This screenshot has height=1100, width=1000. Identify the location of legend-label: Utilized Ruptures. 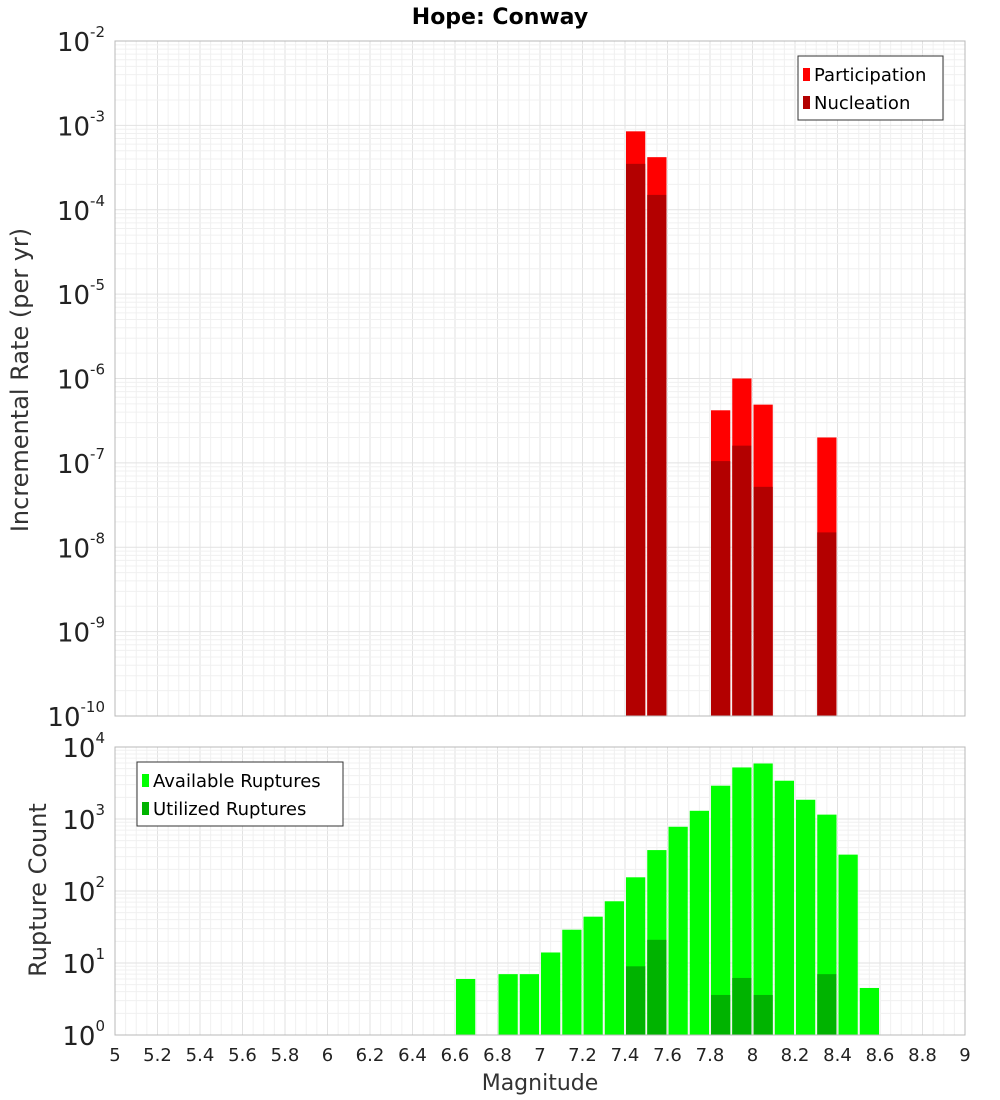
(229, 809).